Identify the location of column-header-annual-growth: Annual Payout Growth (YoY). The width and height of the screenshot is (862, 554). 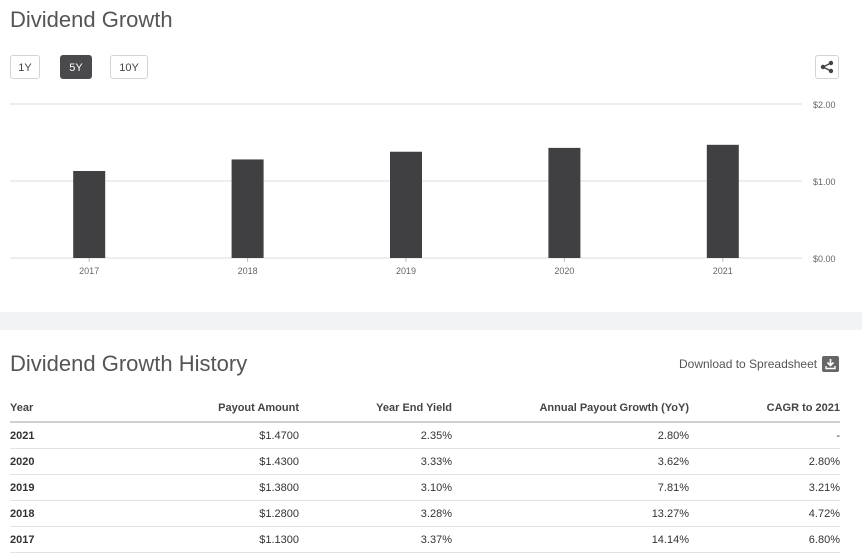
(570, 408).